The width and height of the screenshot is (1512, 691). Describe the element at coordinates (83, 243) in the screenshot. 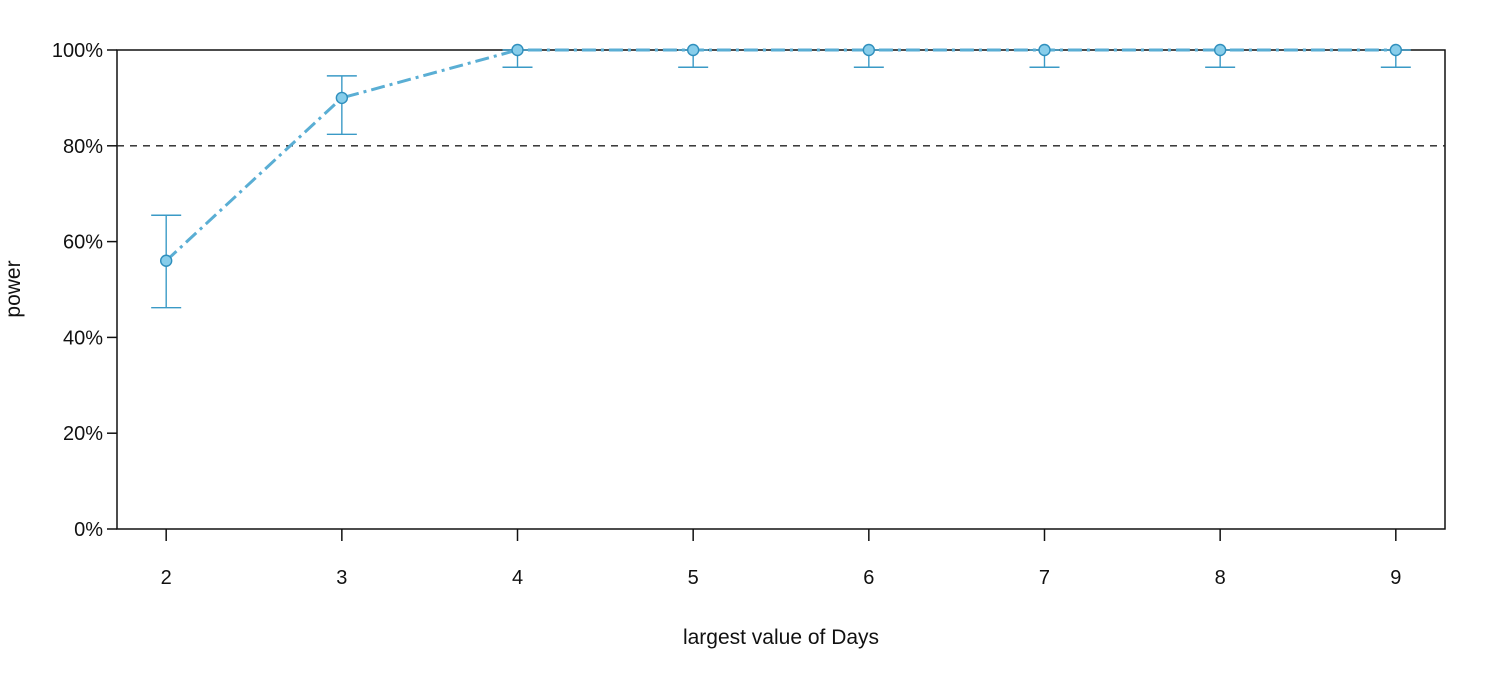

I see `y-tick-label: 60%` at that location.